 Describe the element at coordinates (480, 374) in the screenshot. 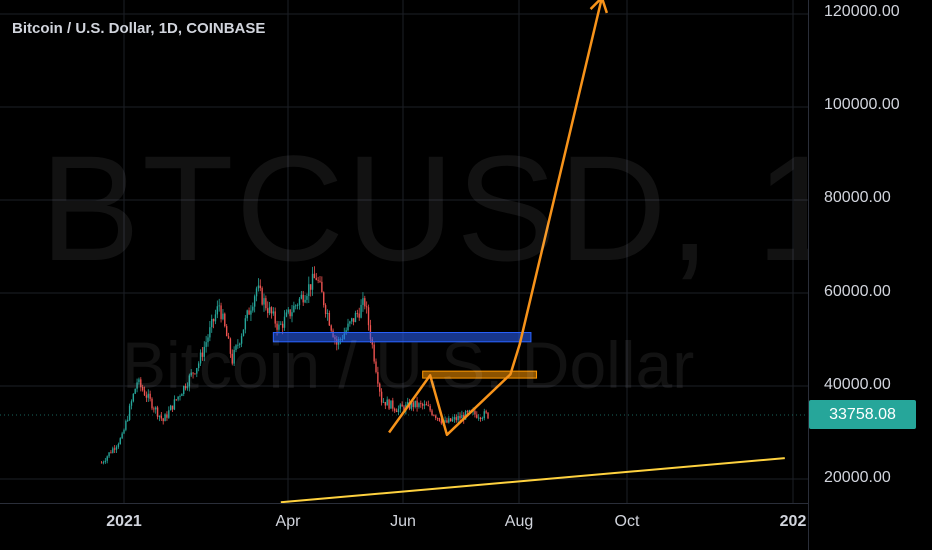

I see `resistance-zone-orange` at that location.